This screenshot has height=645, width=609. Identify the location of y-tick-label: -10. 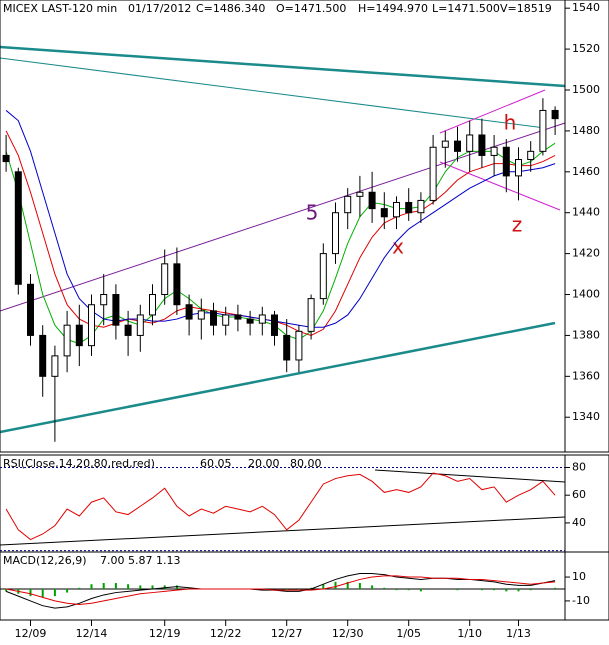
(581, 600).